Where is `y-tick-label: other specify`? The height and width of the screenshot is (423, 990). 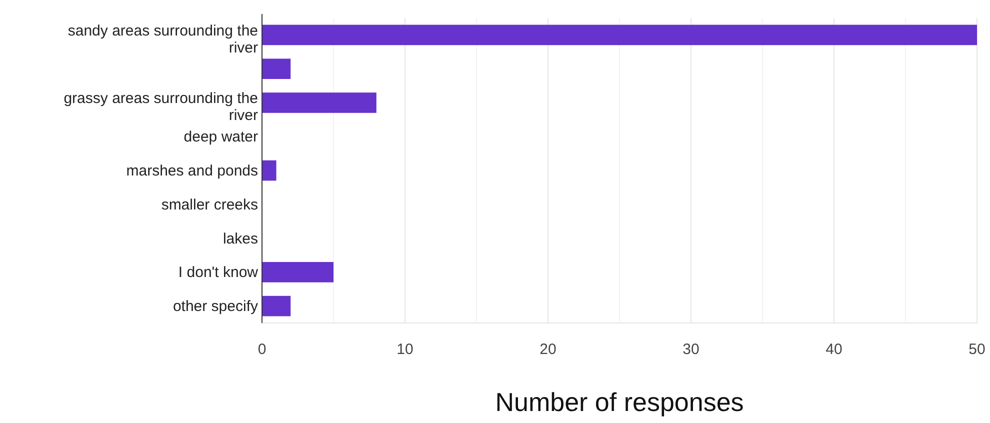
y-tick-label: other specify is located at coordinates (215, 307).